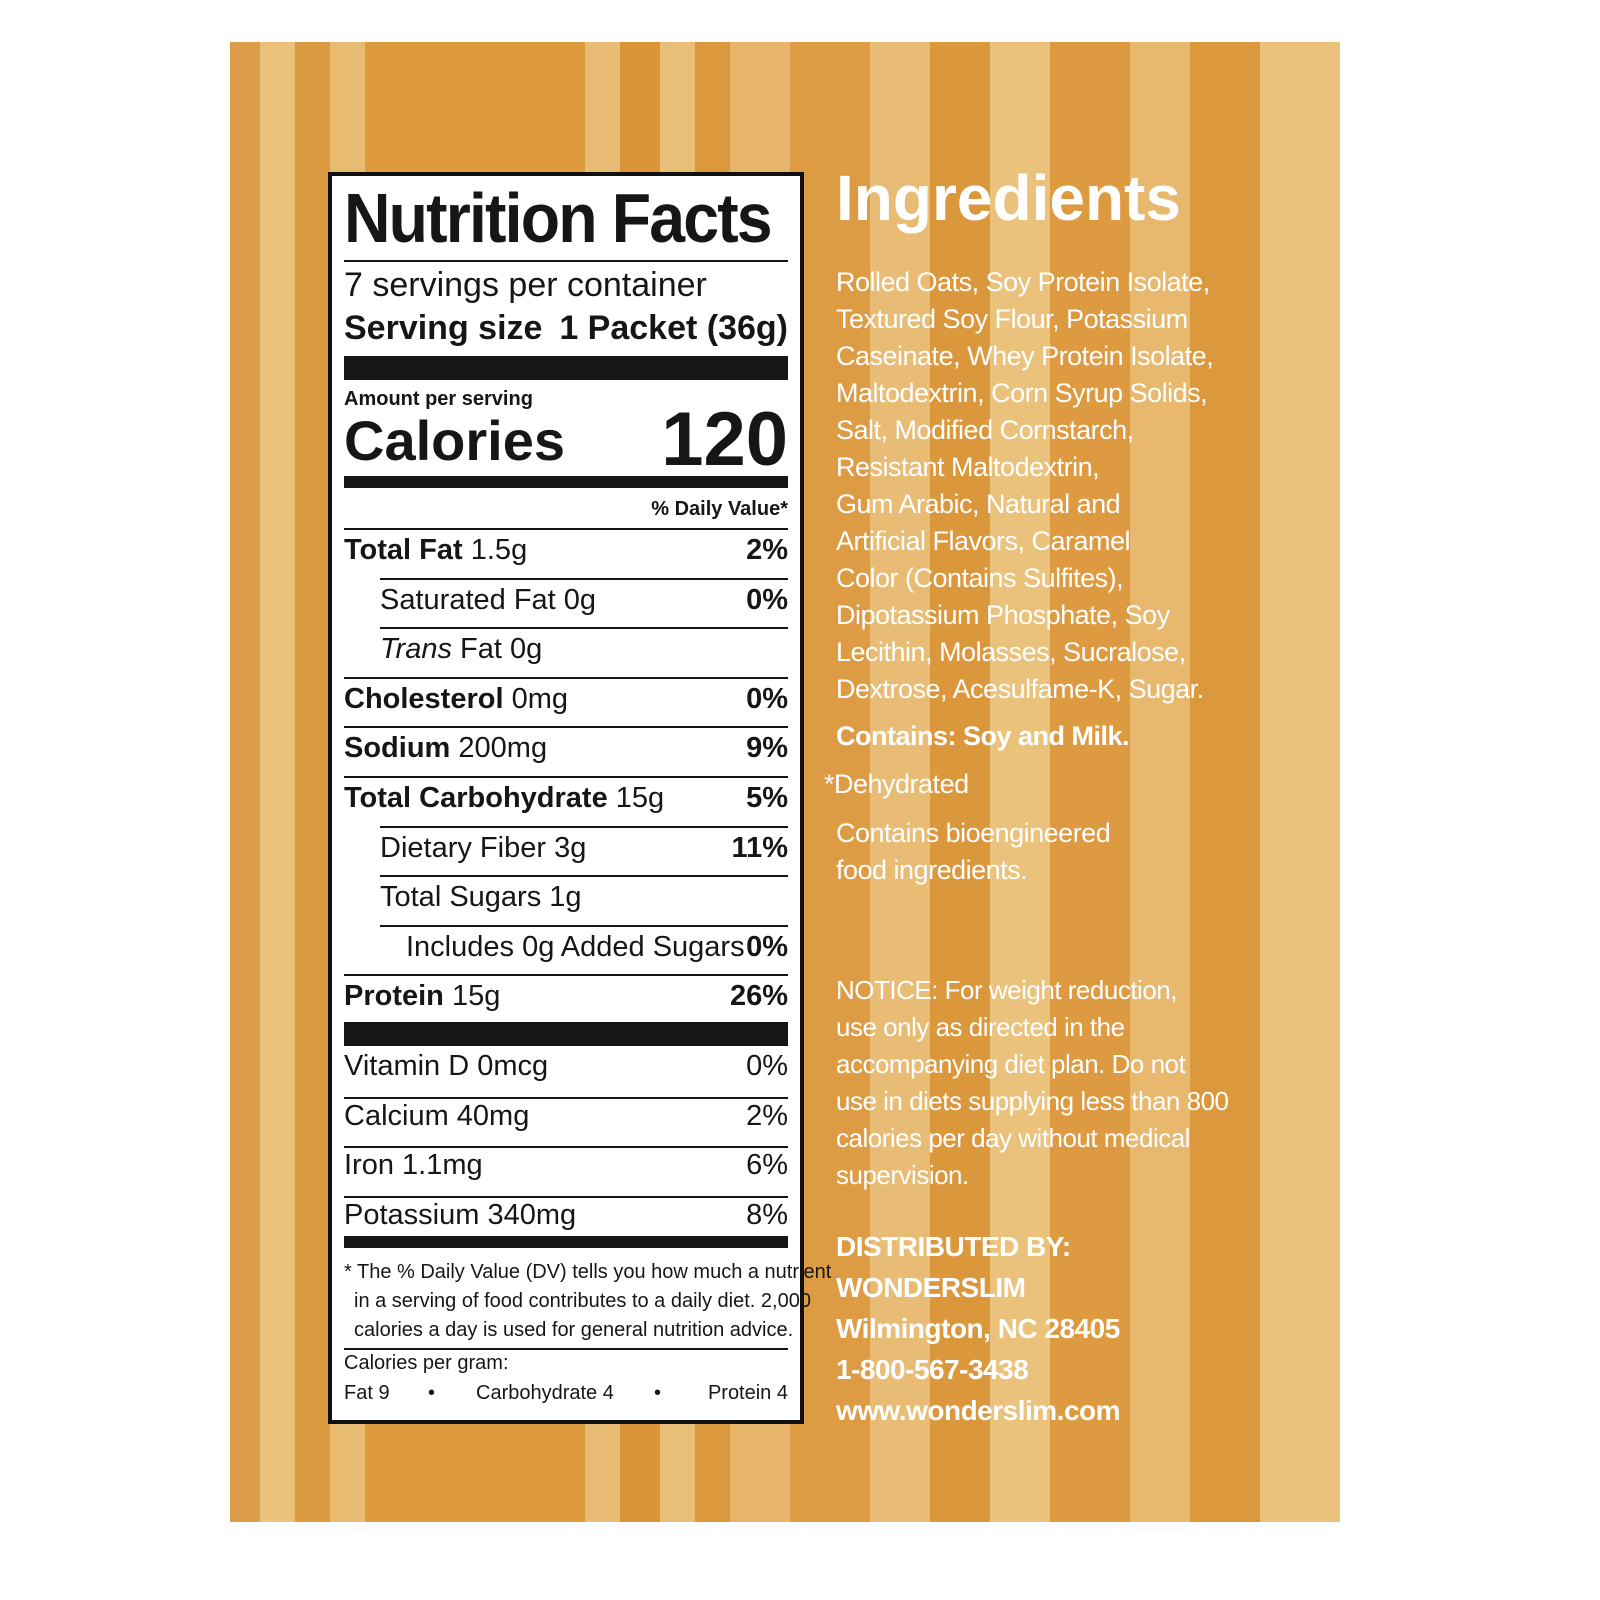  I want to click on calories-value: 120, so click(724, 439).